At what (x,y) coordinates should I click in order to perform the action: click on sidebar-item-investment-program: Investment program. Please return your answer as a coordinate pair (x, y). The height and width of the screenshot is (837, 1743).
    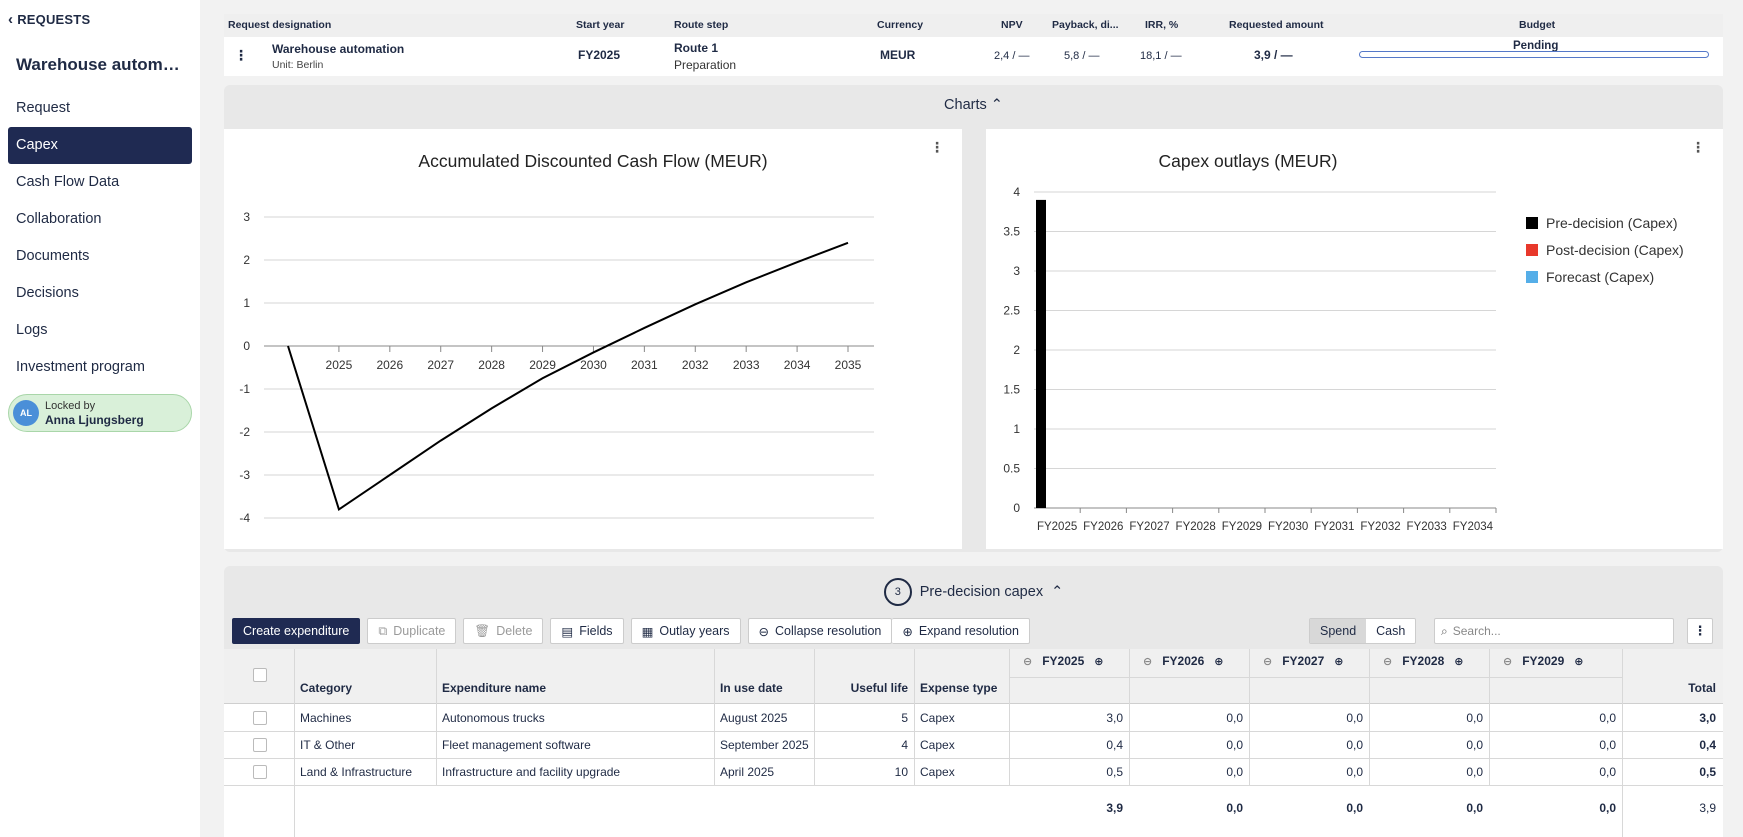
    Looking at the image, I should click on (80, 367).